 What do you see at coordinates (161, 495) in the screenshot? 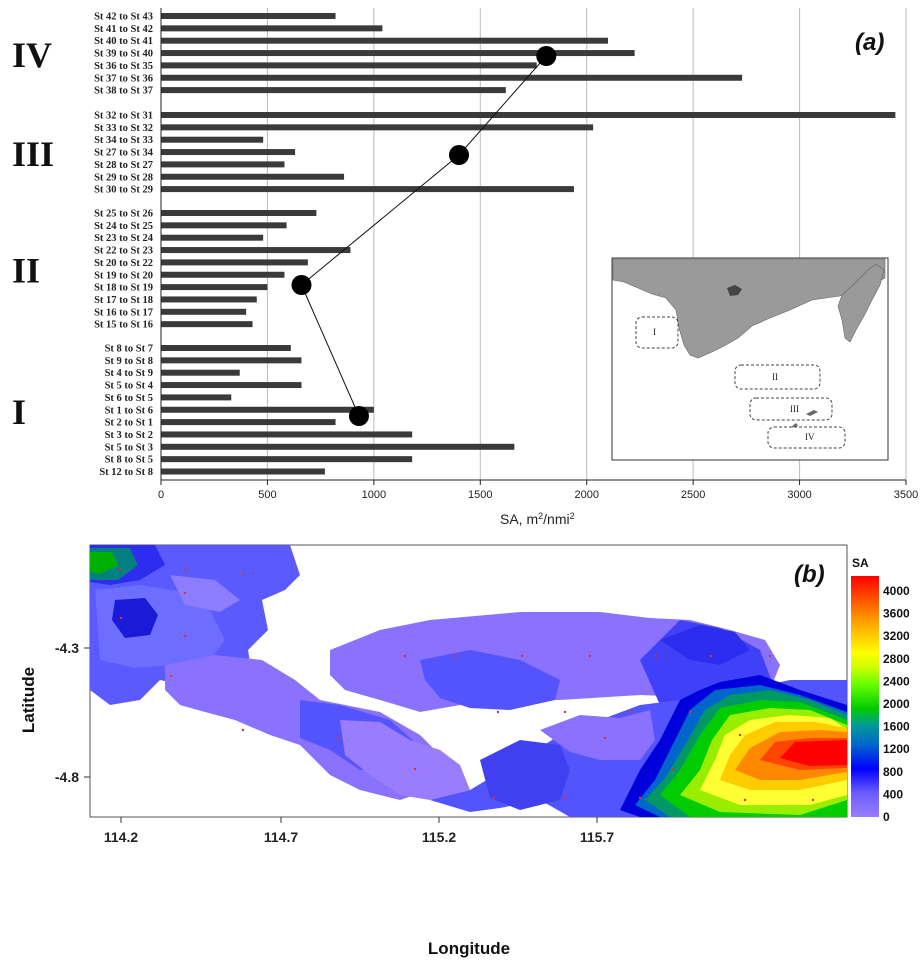
I see `x-tick-label: 0` at bounding box center [161, 495].